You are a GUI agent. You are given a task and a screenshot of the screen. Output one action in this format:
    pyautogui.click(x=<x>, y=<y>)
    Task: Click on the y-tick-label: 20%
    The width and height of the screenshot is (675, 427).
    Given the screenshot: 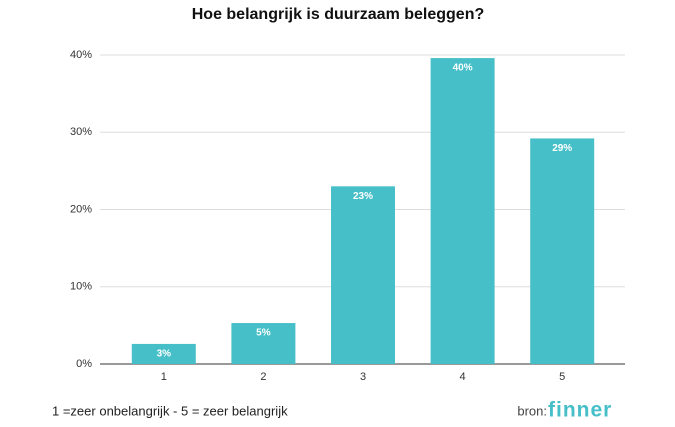 What is the action you would take?
    pyautogui.click(x=81, y=209)
    